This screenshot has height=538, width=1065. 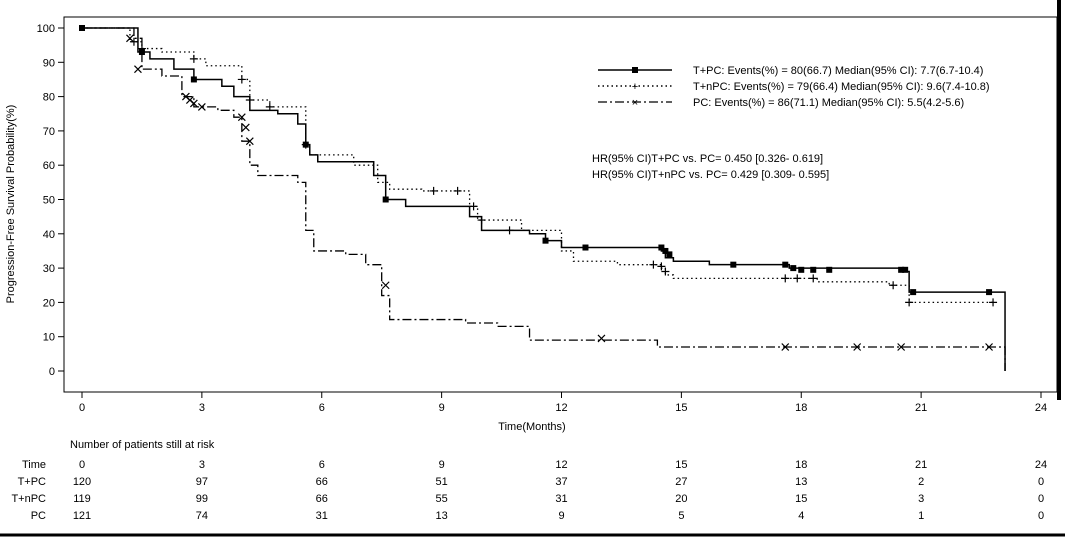 What do you see at coordinates (1041, 465) in the screenshot?
I see `risk-time-8: 24` at bounding box center [1041, 465].